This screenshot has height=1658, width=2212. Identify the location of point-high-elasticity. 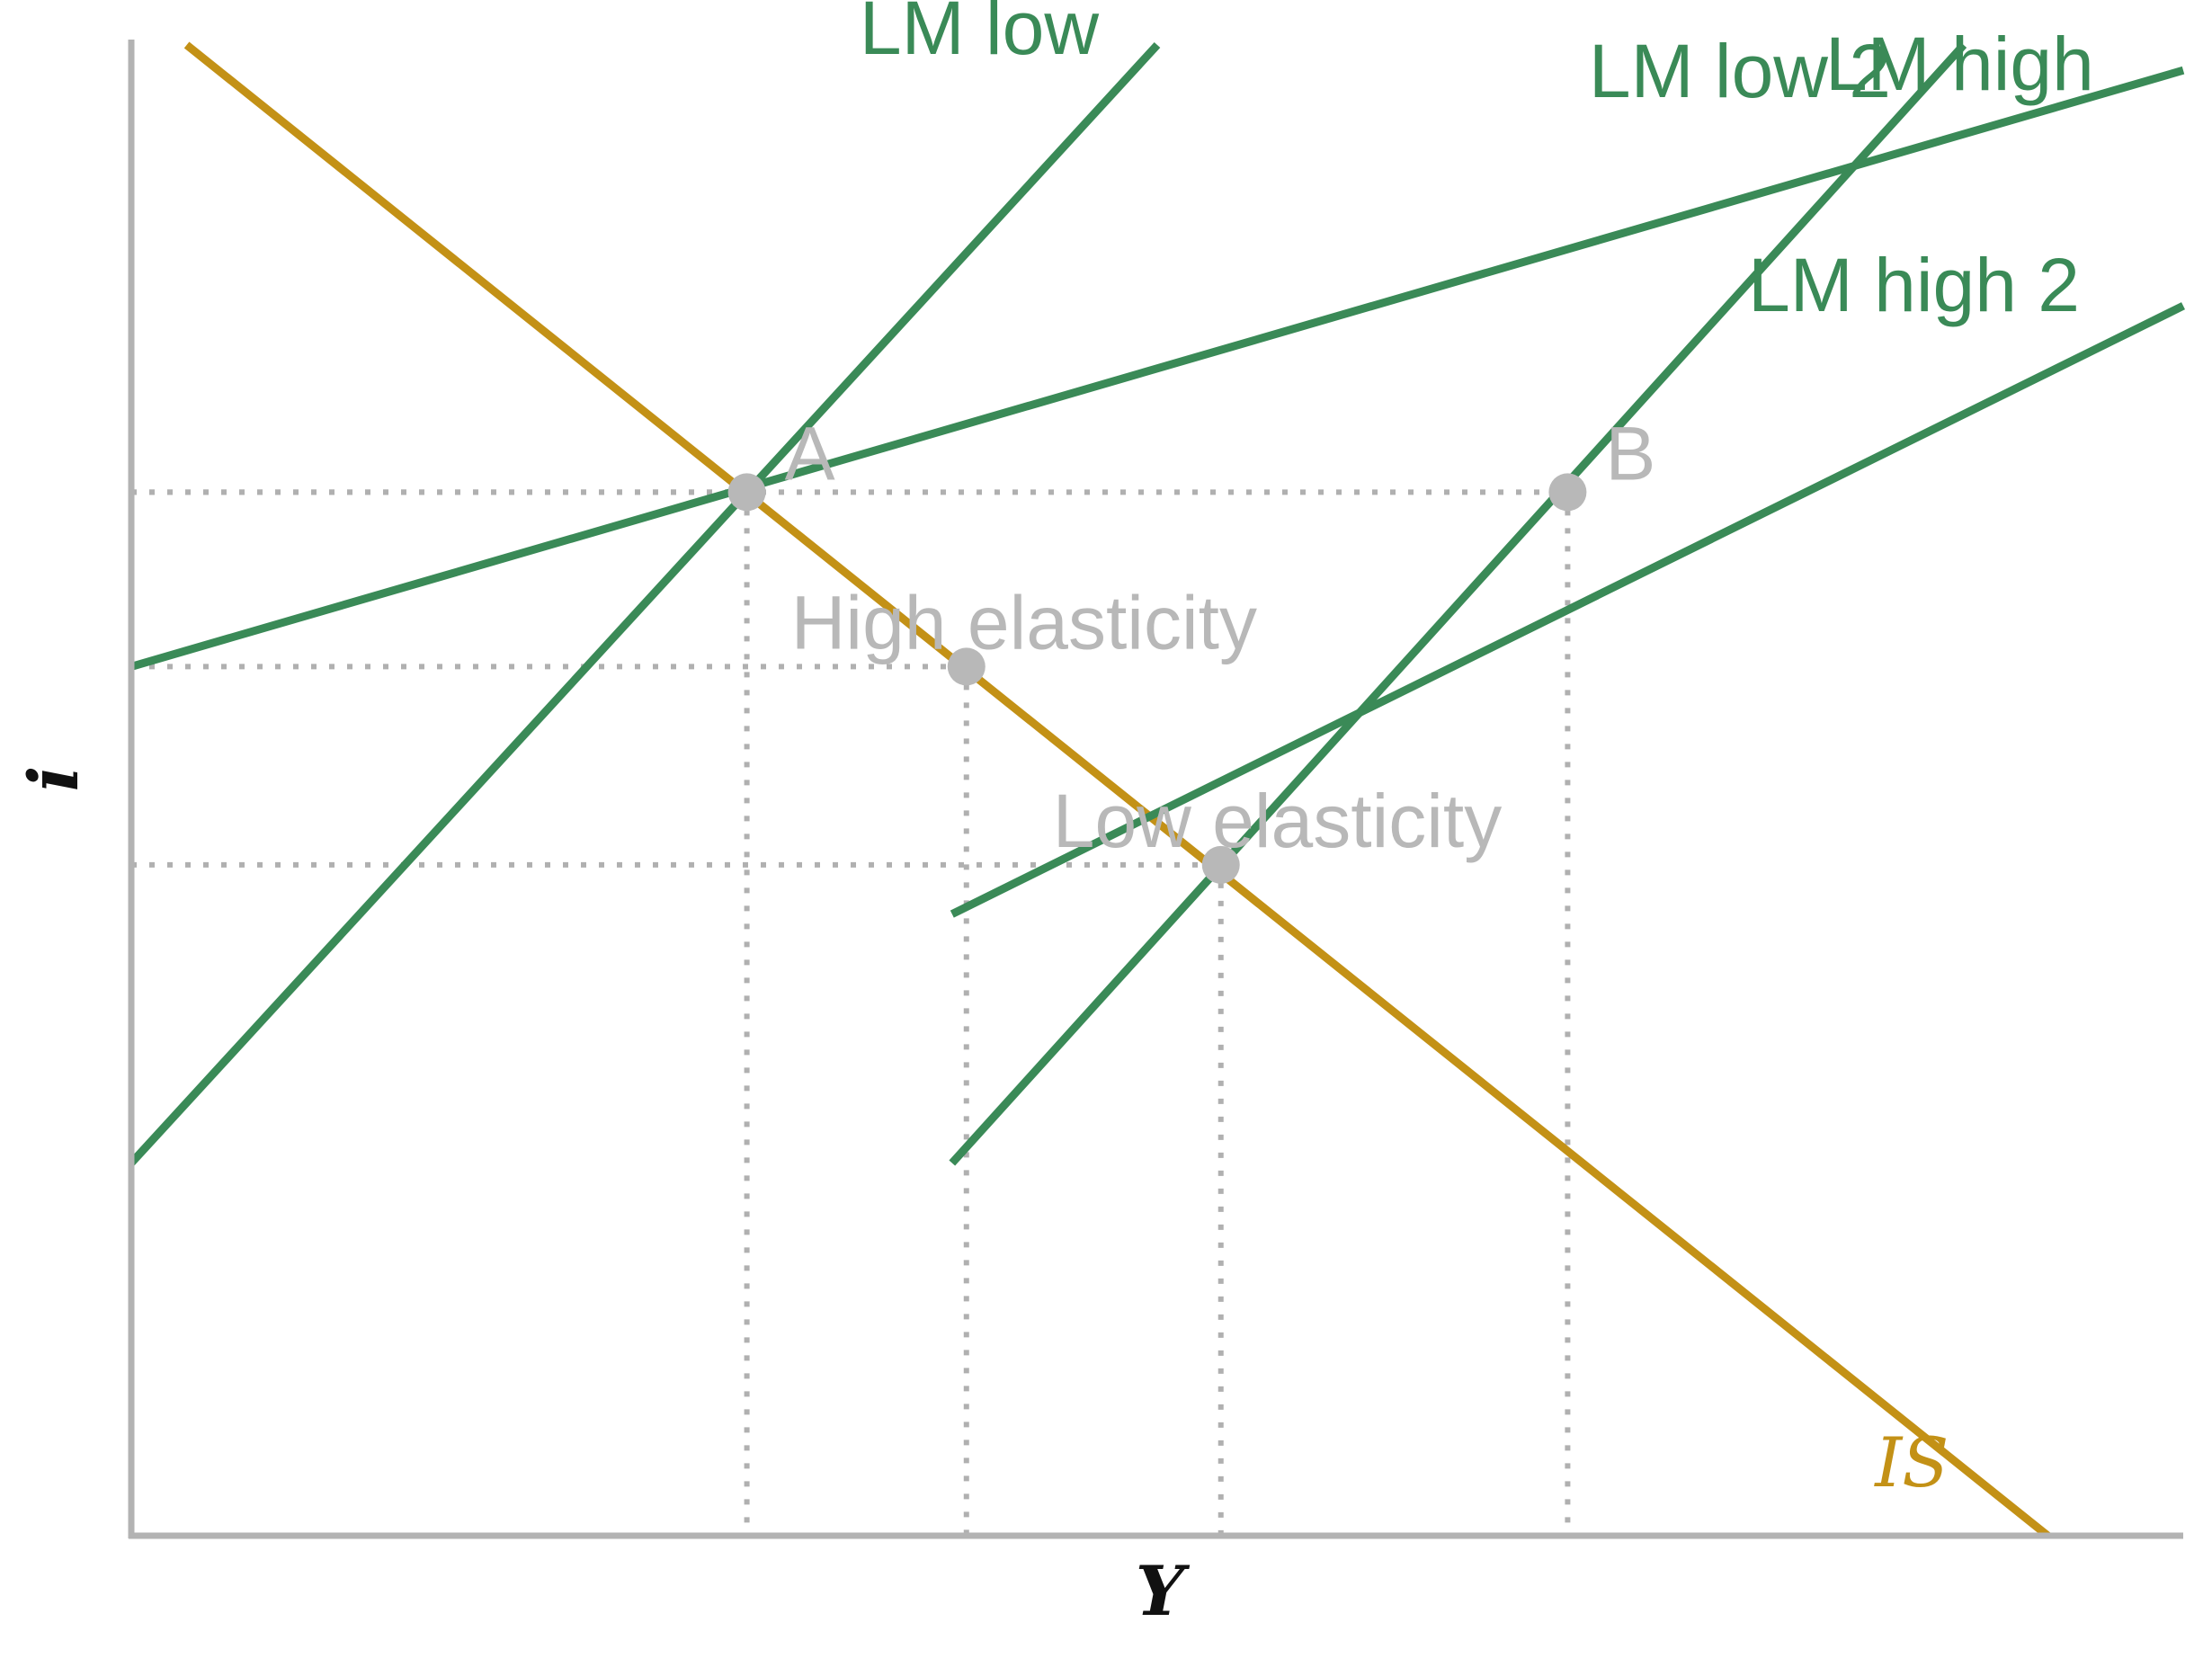
(966, 666).